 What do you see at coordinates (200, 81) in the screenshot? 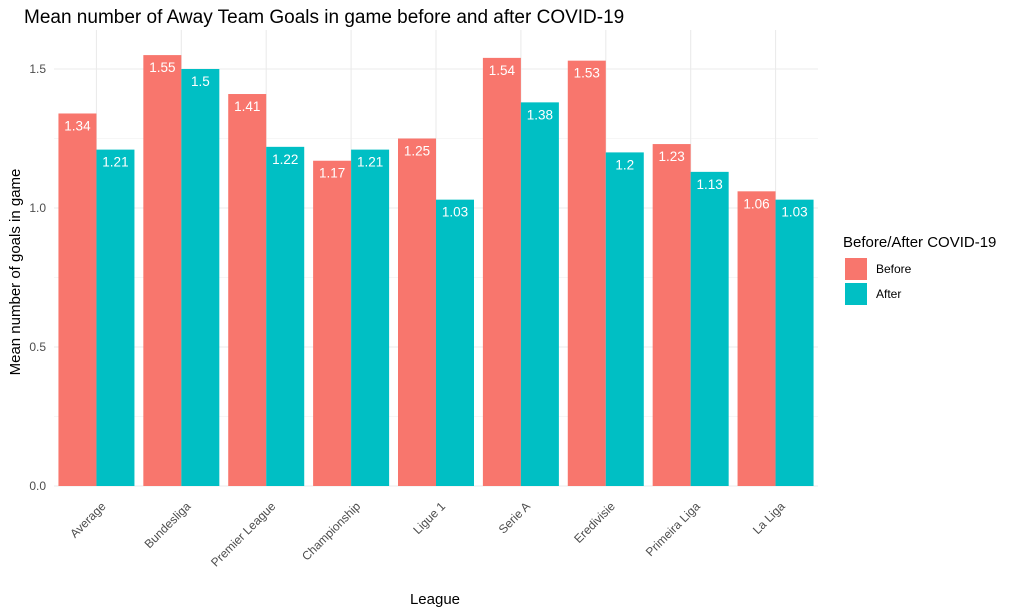
I see `bar-value-label: 1.5` at bounding box center [200, 81].